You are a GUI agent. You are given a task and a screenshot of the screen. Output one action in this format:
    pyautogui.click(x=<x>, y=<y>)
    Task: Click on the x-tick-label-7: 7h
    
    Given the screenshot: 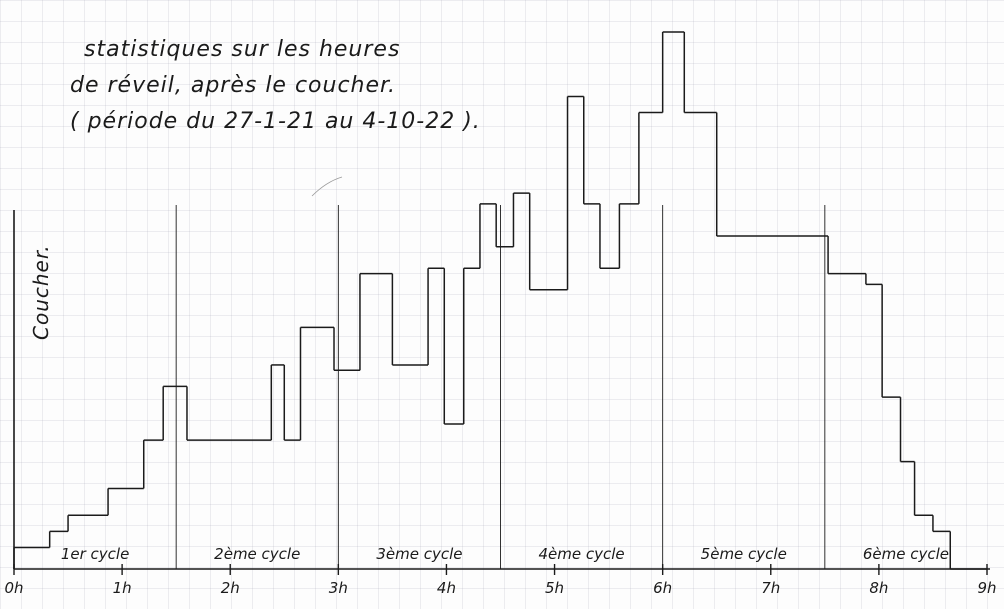 What is the action you would take?
    pyautogui.click(x=770, y=588)
    